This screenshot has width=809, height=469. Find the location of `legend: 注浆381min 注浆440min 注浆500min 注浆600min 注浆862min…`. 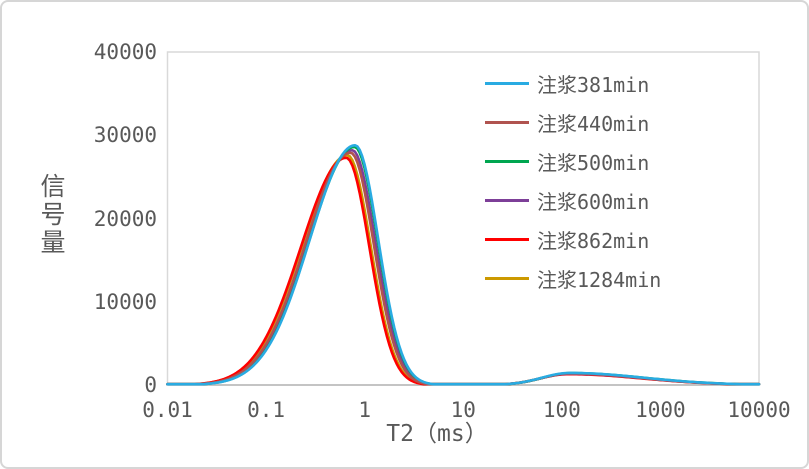

legend: 注浆381min 注浆440min 注浆500min 注浆600min 注浆862min… is located at coordinates (573, 182).